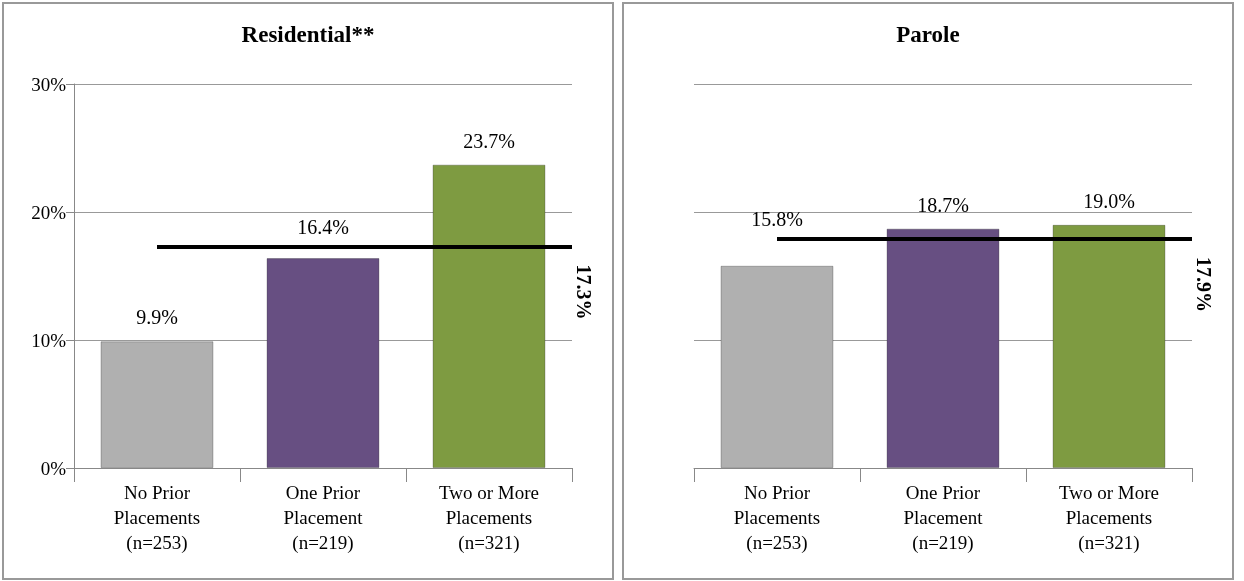 The width and height of the screenshot is (1244, 581). I want to click on y-tick-label: 30%, so click(49, 84).